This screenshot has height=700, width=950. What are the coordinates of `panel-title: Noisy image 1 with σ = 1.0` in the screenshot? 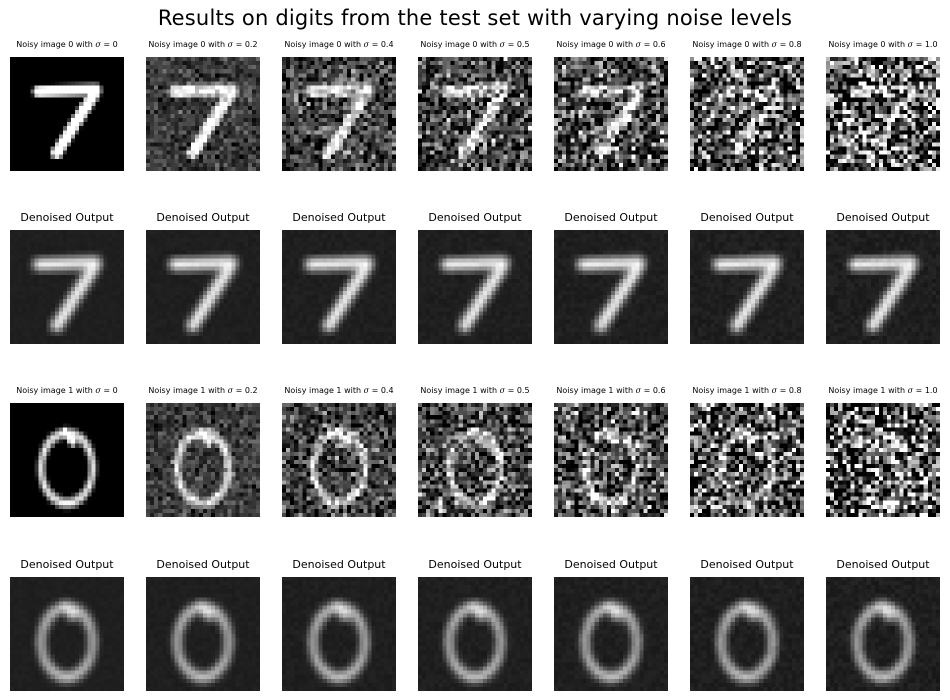 It's located at (883, 390).